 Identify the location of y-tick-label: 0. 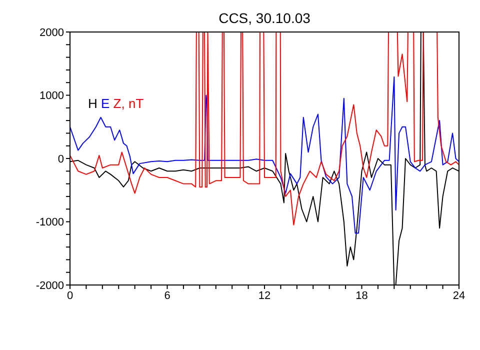
(61, 159).